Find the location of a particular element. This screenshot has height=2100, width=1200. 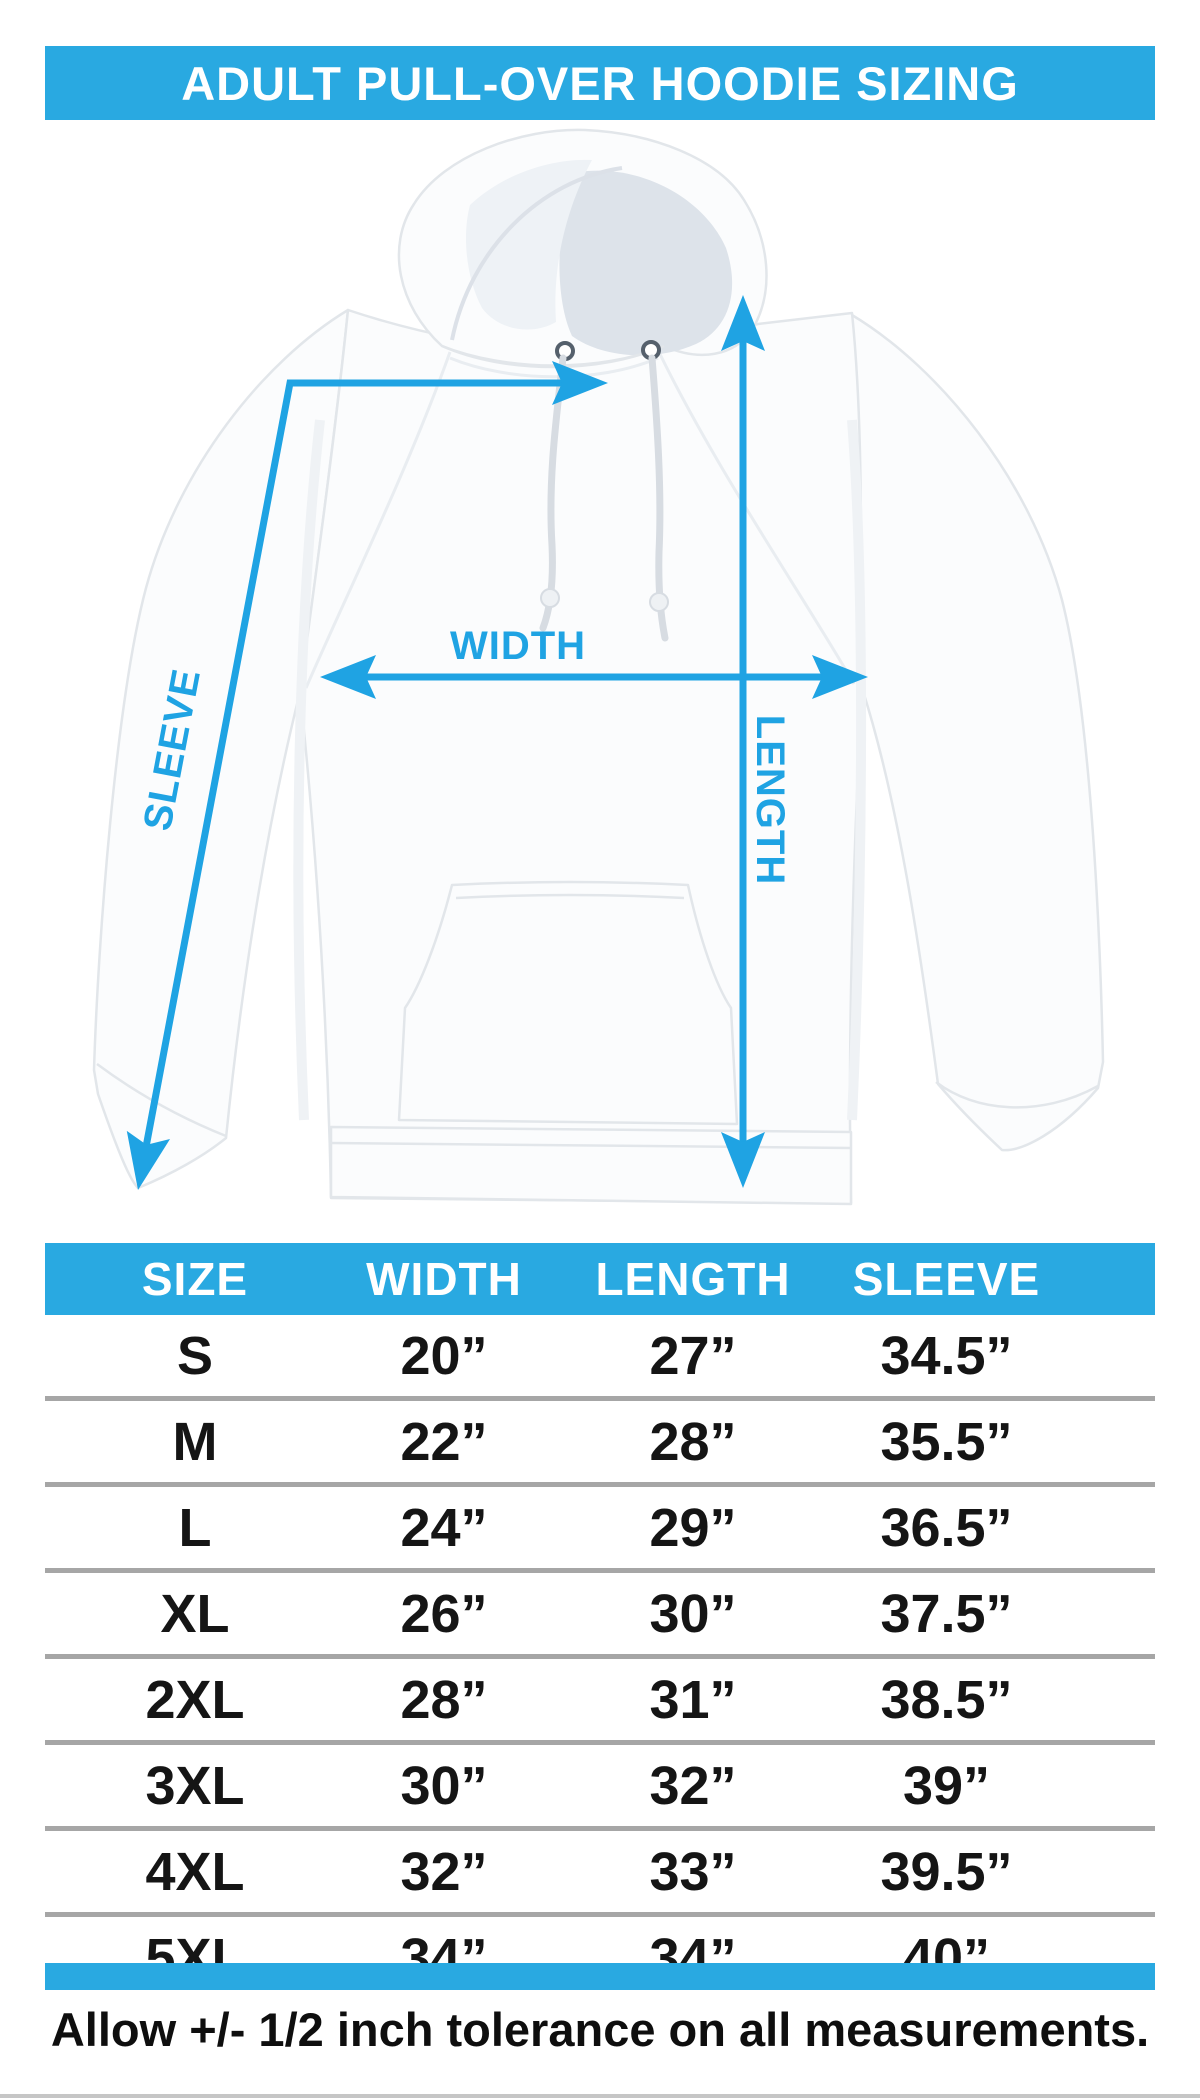

hood-rim-seam is located at coordinates (536, 253).